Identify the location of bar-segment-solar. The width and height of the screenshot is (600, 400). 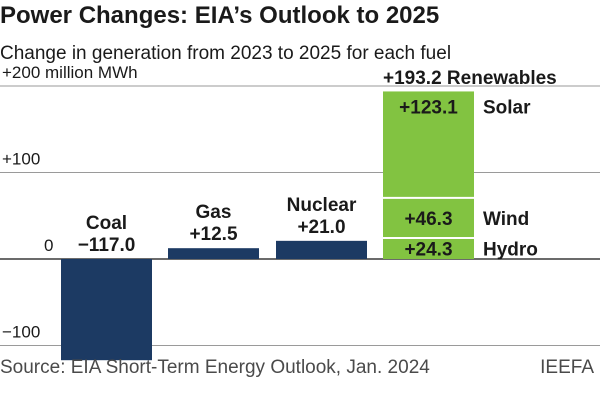
(428, 144).